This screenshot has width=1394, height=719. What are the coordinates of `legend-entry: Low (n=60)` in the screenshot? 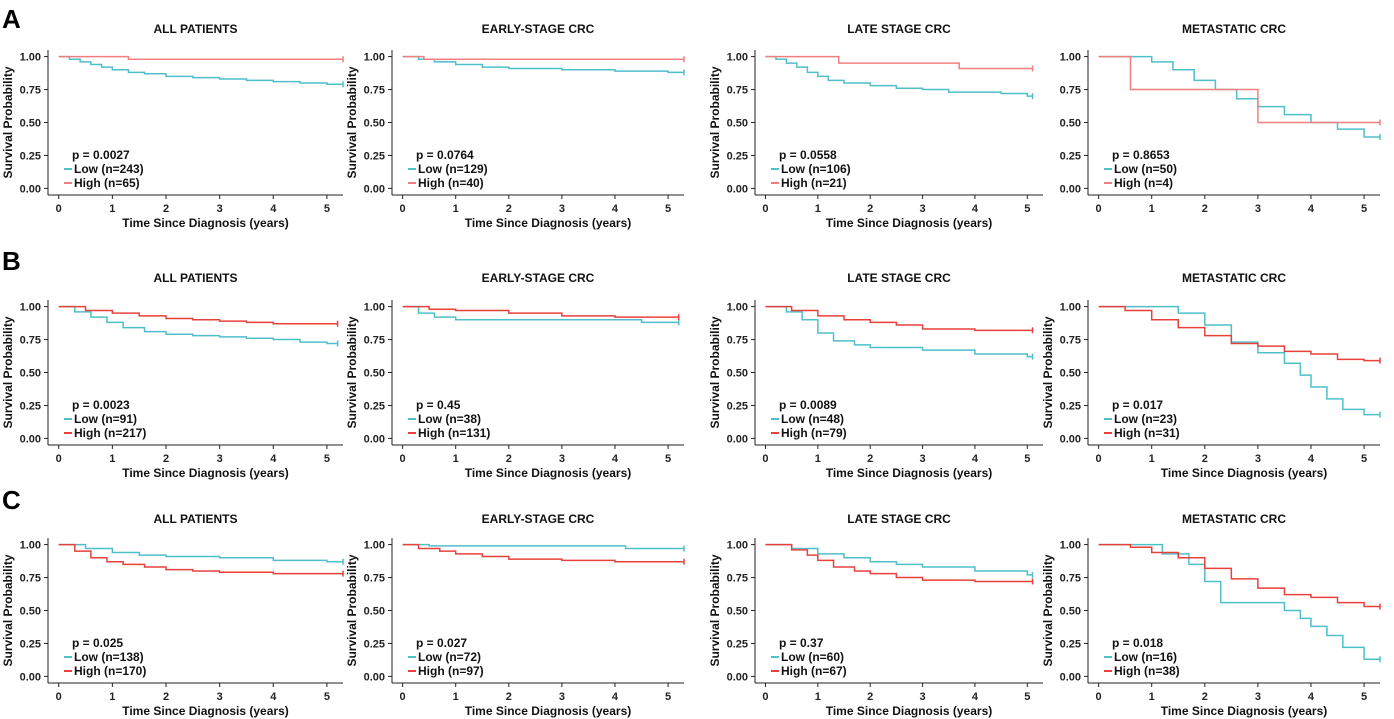 It's located at (812, 657).